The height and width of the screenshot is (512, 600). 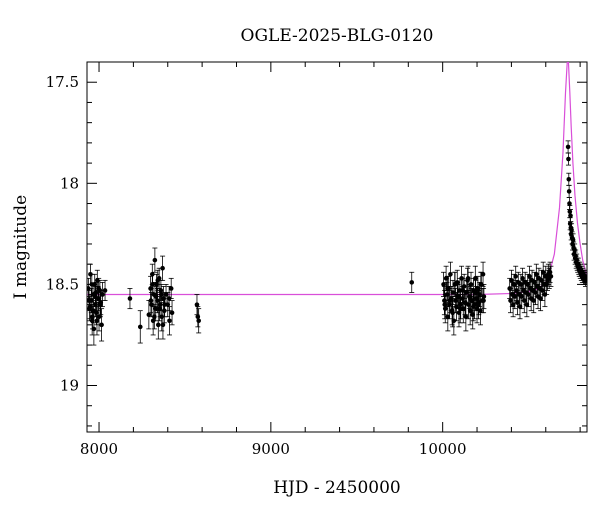 I want to click on y-tick-label: 18.5, so click(x=62, y=284).